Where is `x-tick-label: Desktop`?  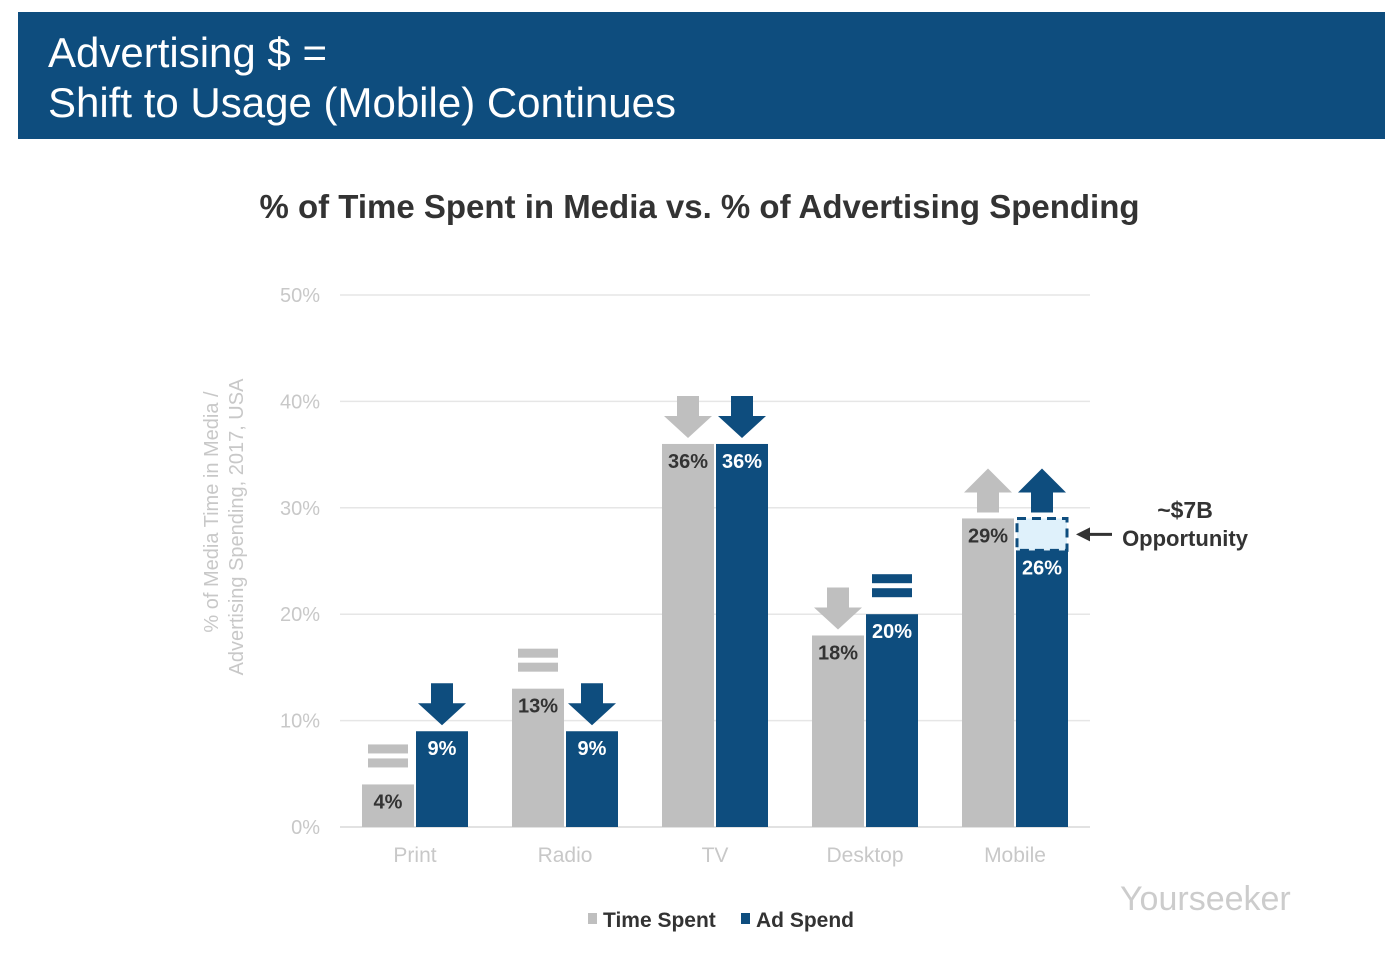
x-tick-label: Desktop is located at coordinates (864, 855).